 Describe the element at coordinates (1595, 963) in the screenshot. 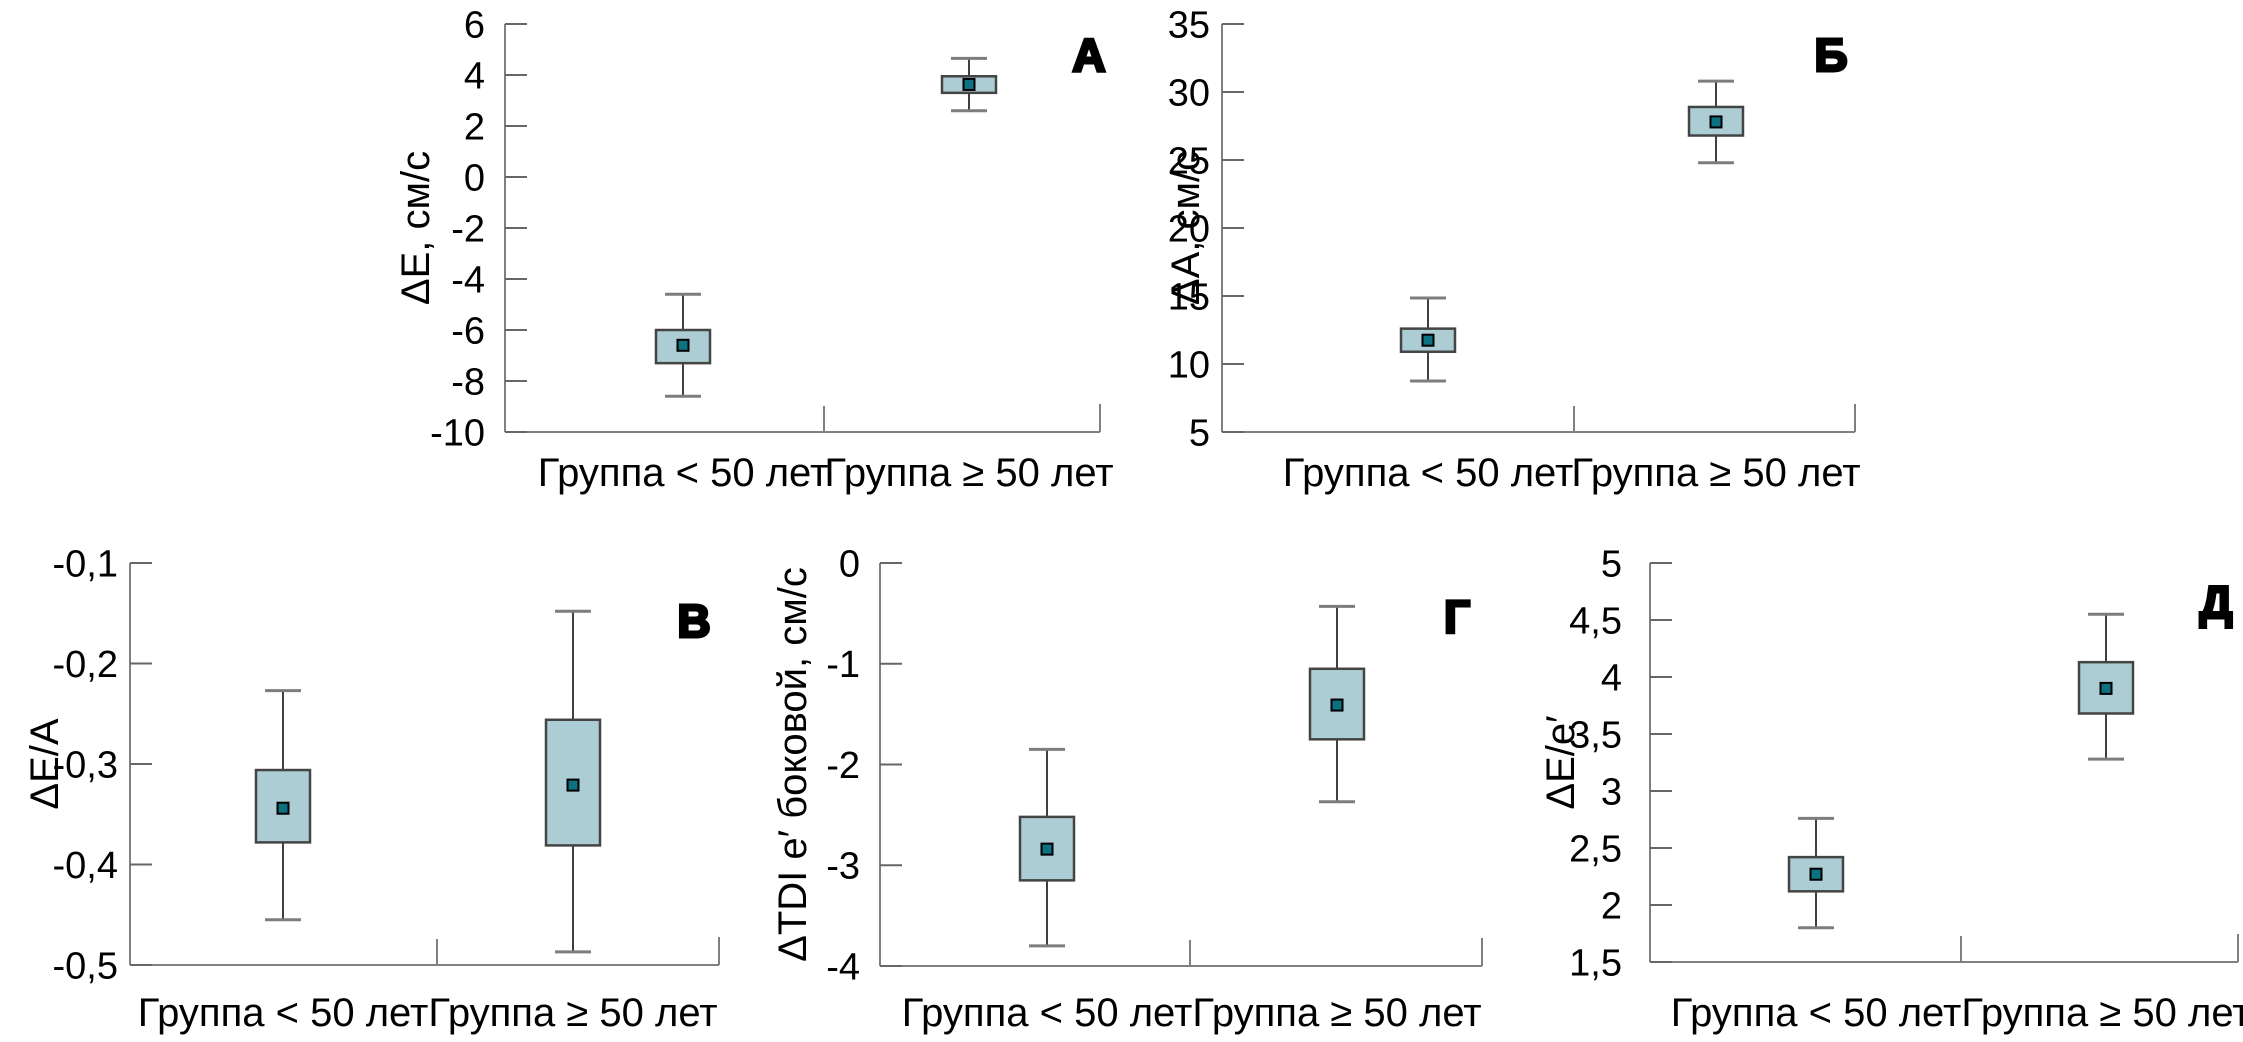

I see `y-tick-label: 1,5` at that location.